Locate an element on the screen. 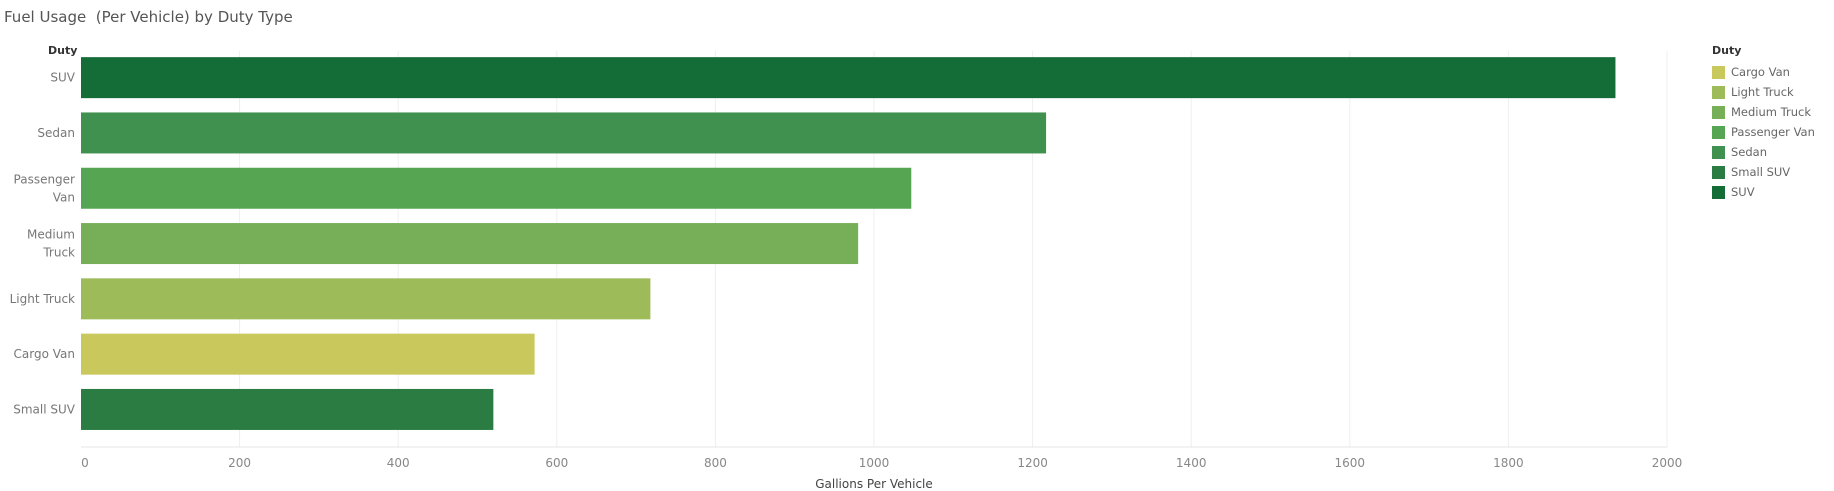  bar-small-suv: Small SUV: 520 is located at coordinates (287, 409).